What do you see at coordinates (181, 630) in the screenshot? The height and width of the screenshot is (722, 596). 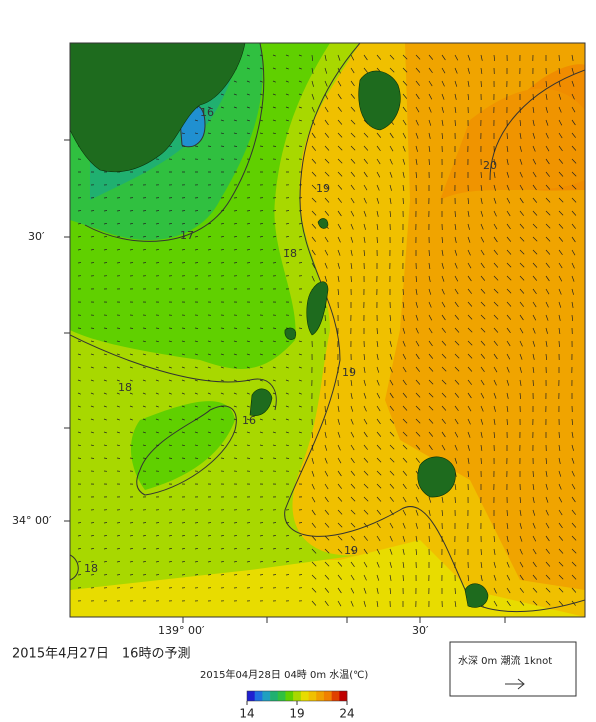 I see `lon-label: 139° 00′` at bounding box center [181, 630].